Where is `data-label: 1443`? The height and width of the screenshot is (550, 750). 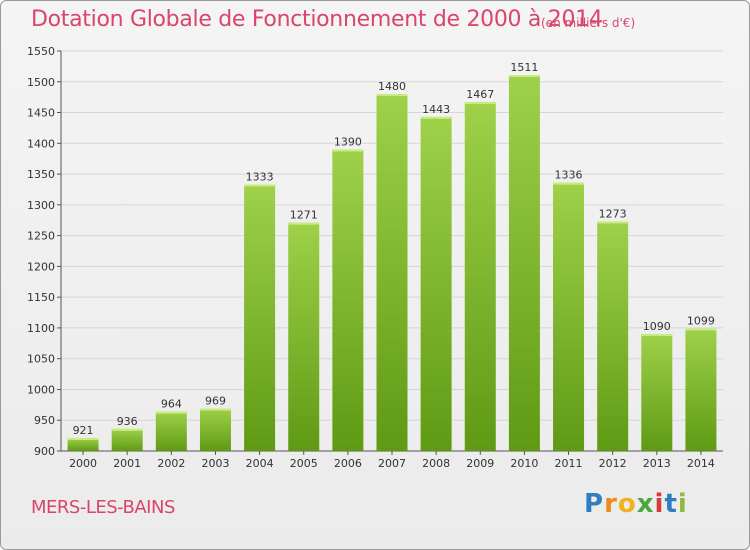
data-label: 1443 is located at coordinates (436, 109).